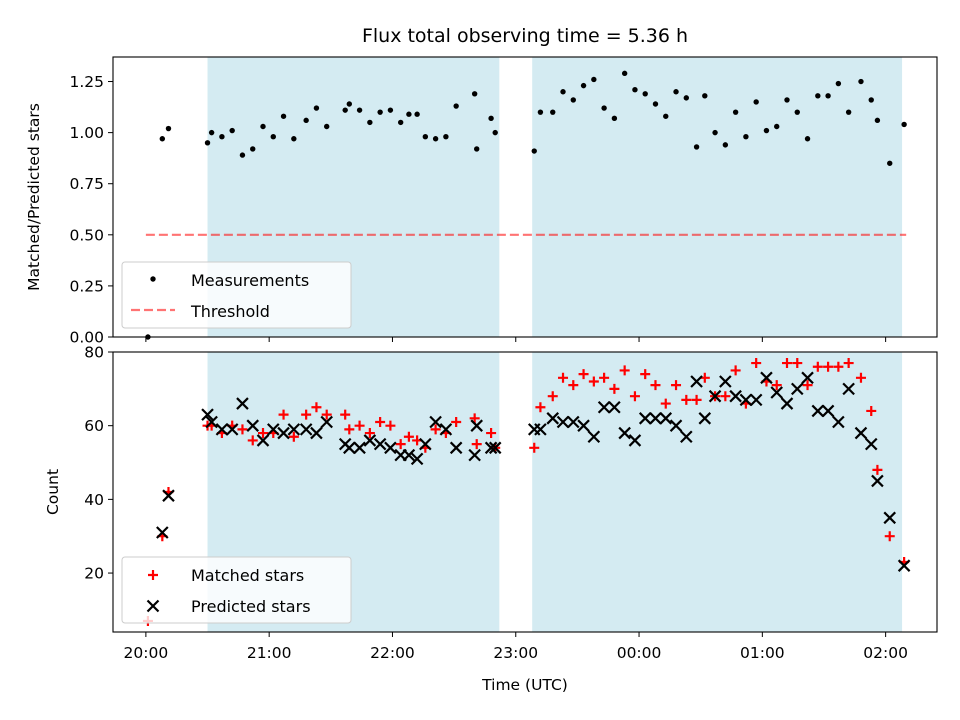  What do you see at coordinates (236, 295) in the screenshot?
I see `legend-box` at bounding box center [236, 295].